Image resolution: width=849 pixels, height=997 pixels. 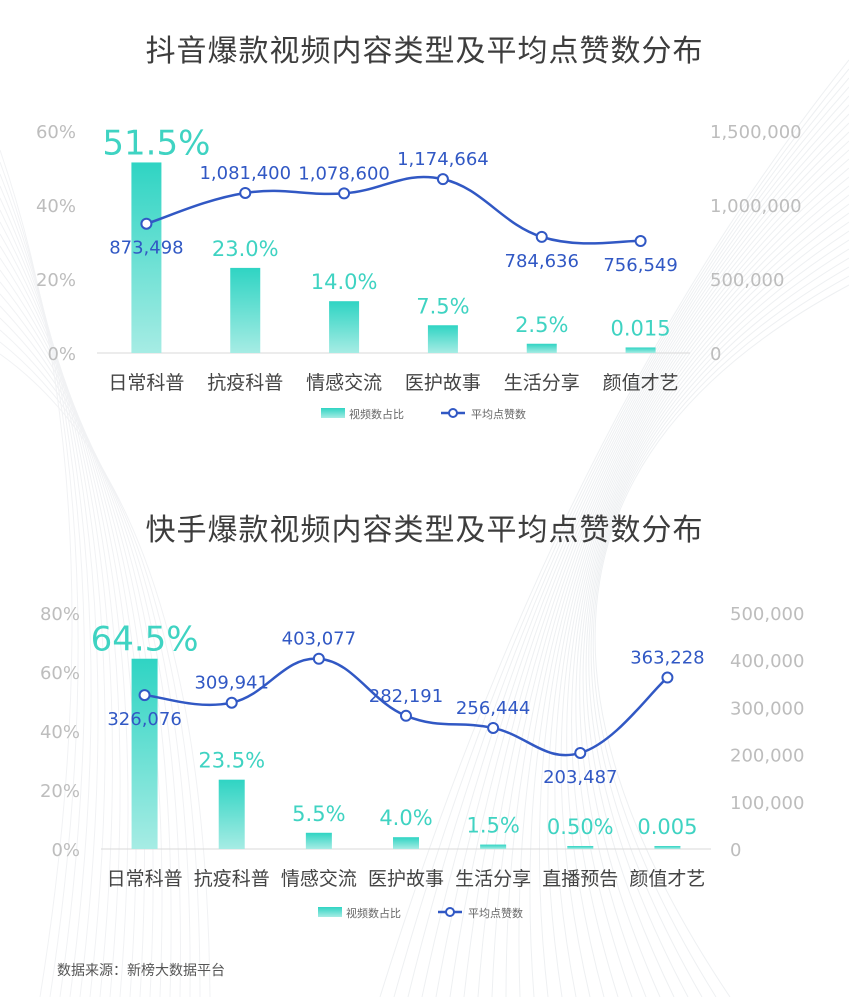 What do you see at coordinates (667, 879) in the screenshot?
I see `category-label: 颜值才艺` at bounding box center [667, 879].